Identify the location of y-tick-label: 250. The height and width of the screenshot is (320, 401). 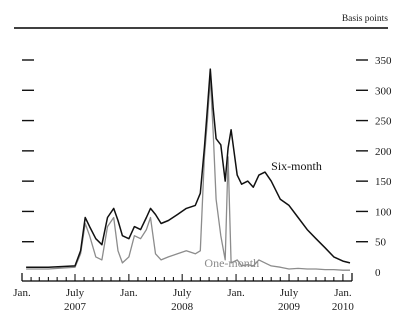
(383, 122).